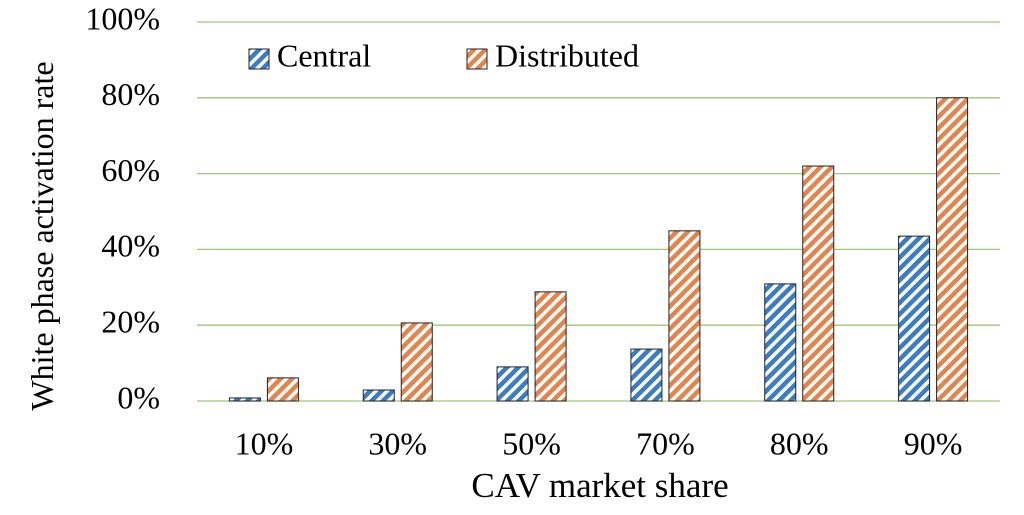 This screenshot has width=1024, height=515. What do you see at coordinates (397, 443) in the screenshot?
I see `x-tick-label: 30%` at bounding box center [397, 443].